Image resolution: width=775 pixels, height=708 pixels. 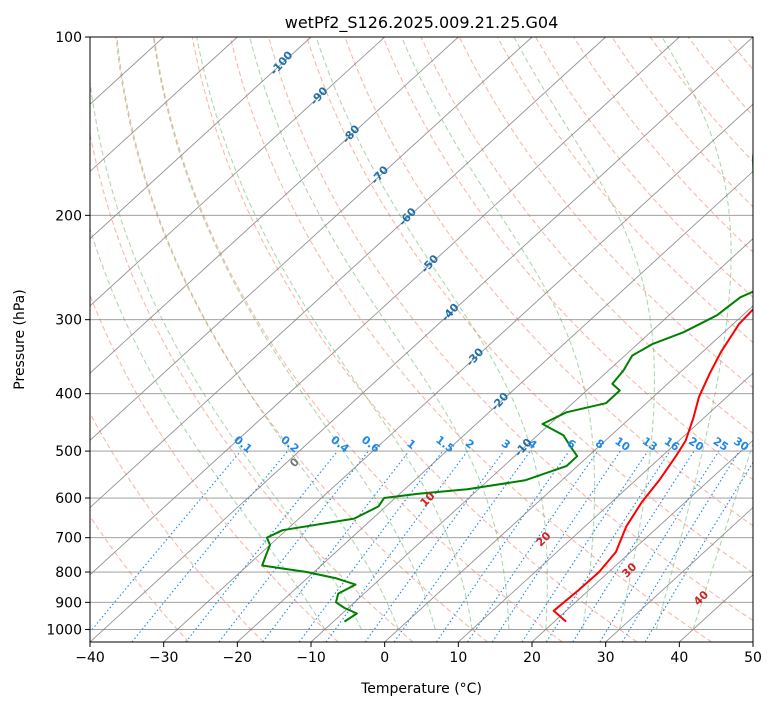 What do you see at coordinates (68, 38) in the screenshot?
I see `y-tick-label: 100` at bounding box center [68, 38].